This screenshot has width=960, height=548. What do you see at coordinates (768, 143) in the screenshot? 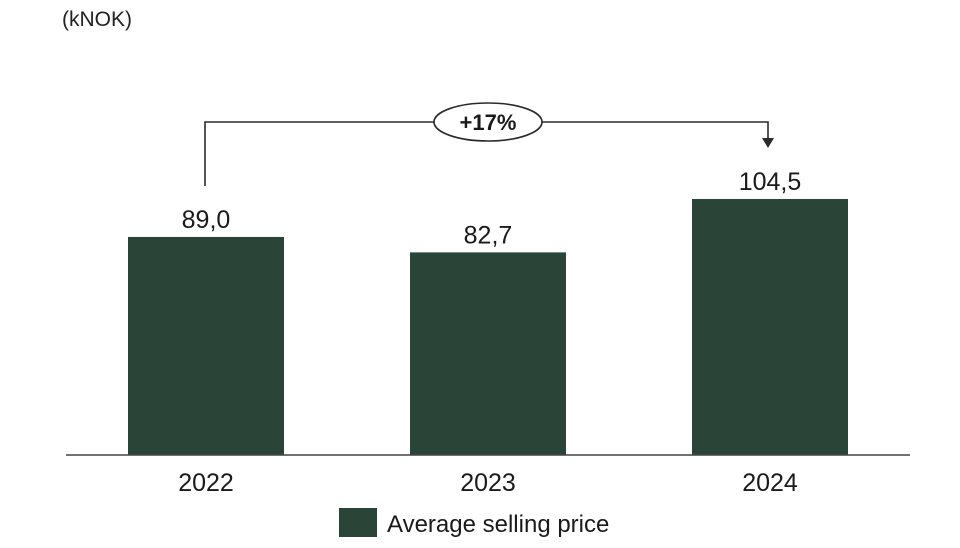
I see `growth-arrowhead` at bounding box center [768, 143].